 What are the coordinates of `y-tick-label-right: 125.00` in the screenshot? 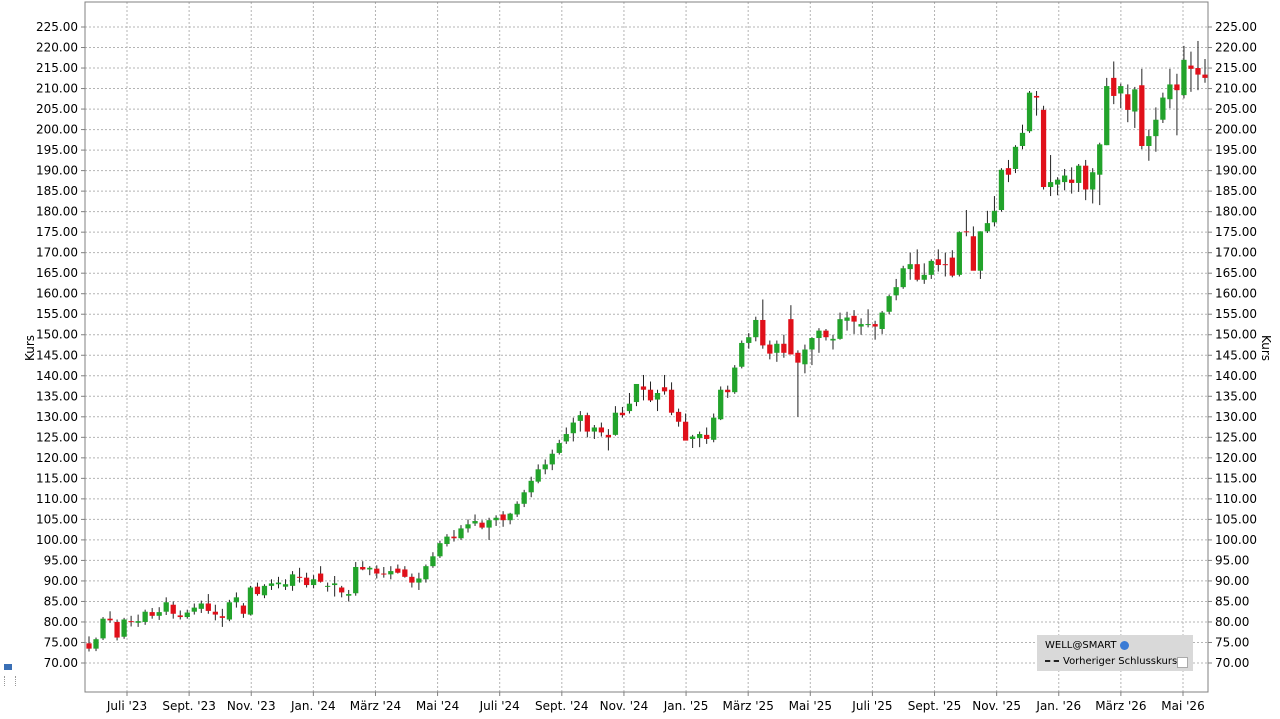 It's located at (1236, 437).